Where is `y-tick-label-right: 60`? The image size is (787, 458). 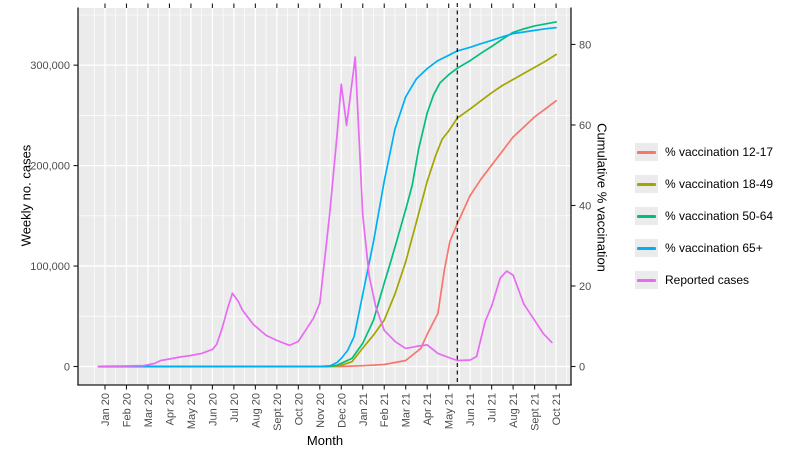 y-tick-label-right: 60 is located at coordinates (585, 126).